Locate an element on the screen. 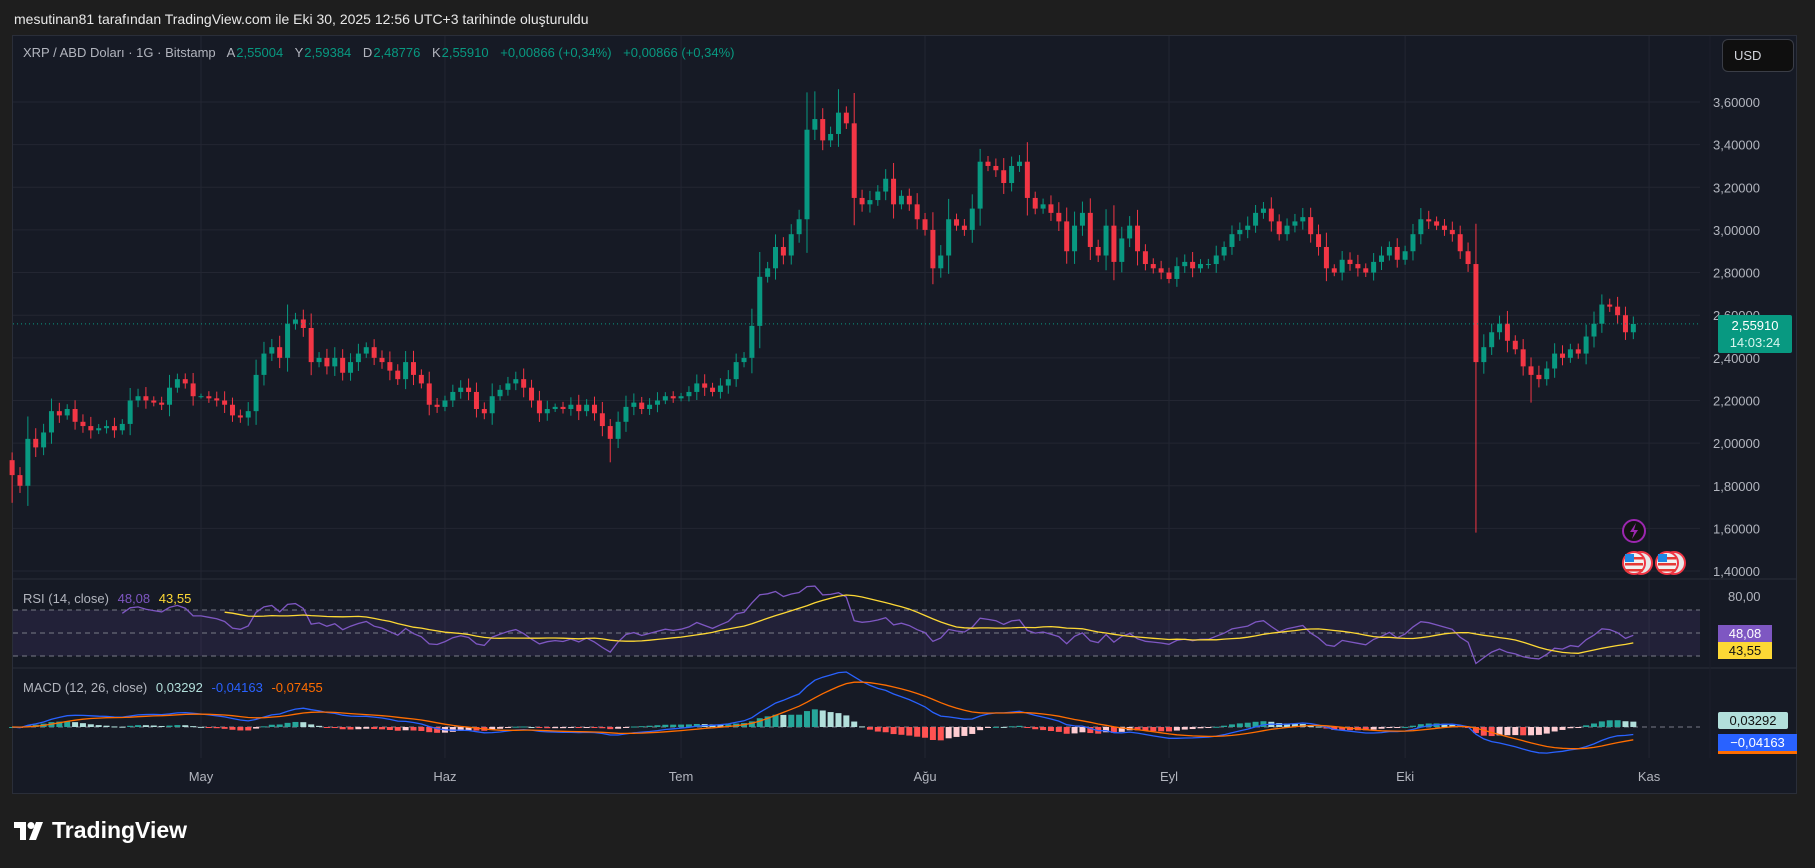 The image size is (1815, 868). low-value: 2,48776 is located at coordinates (397, 52).